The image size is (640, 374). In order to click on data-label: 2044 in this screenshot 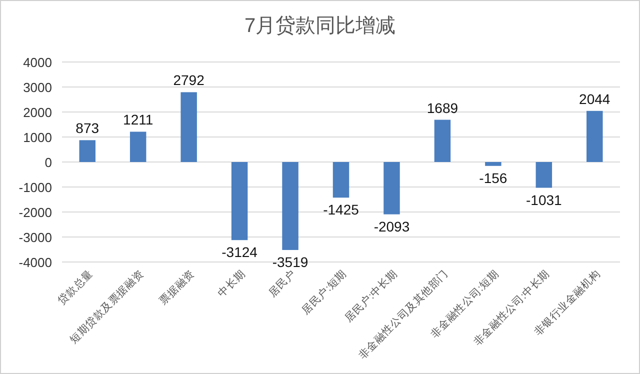, I will do `click(594, 98)`.